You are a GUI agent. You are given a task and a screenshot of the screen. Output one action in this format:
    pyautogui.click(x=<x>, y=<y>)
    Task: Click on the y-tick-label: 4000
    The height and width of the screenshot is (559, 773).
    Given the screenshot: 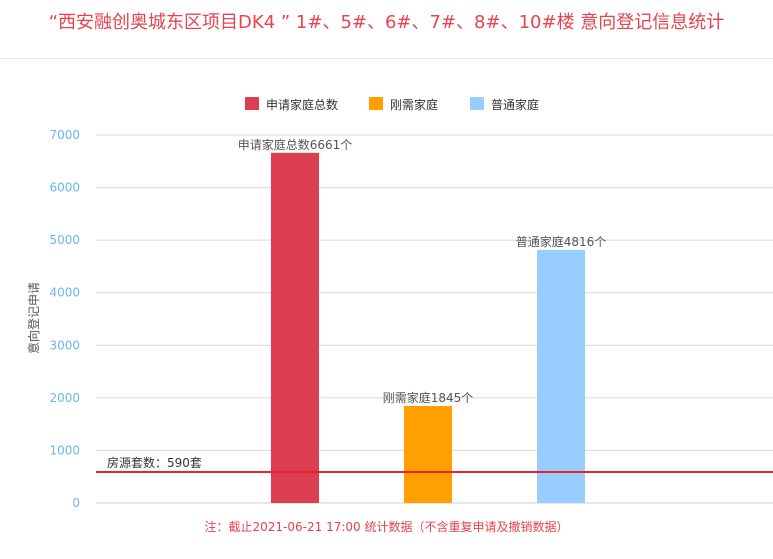 What is the action you would take?
    pyautogui.click(x=64, y=293)
    